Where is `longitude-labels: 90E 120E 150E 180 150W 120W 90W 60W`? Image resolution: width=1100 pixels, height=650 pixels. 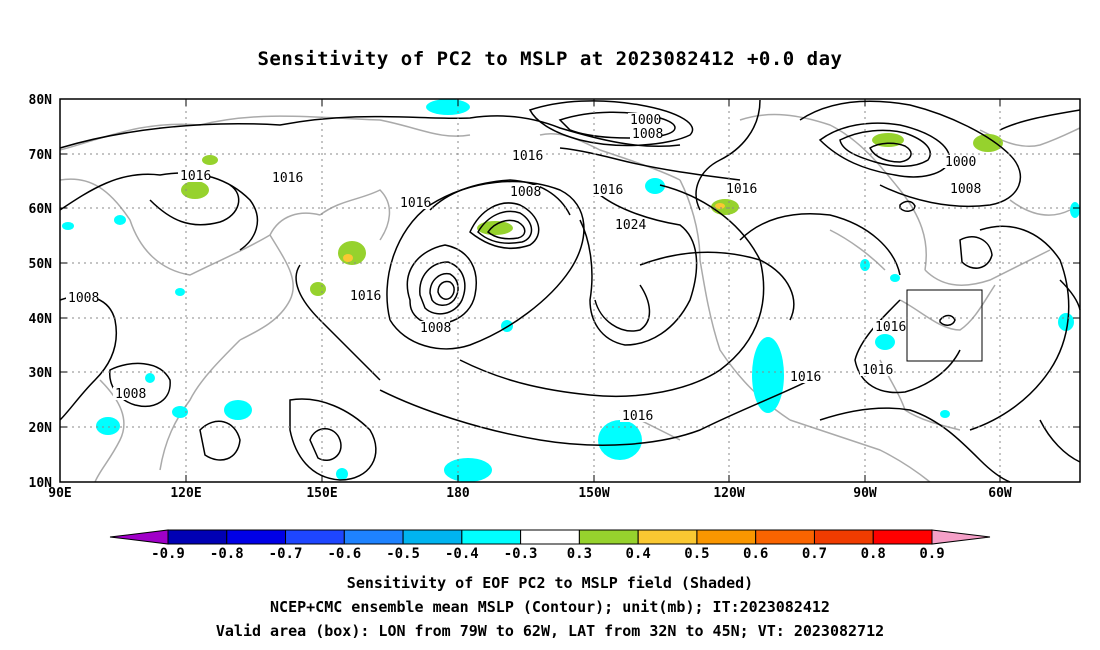
longitude-labels: 90E 120E 150E 180 150W 120W 90W 60W is located at coordinates (530, 493).